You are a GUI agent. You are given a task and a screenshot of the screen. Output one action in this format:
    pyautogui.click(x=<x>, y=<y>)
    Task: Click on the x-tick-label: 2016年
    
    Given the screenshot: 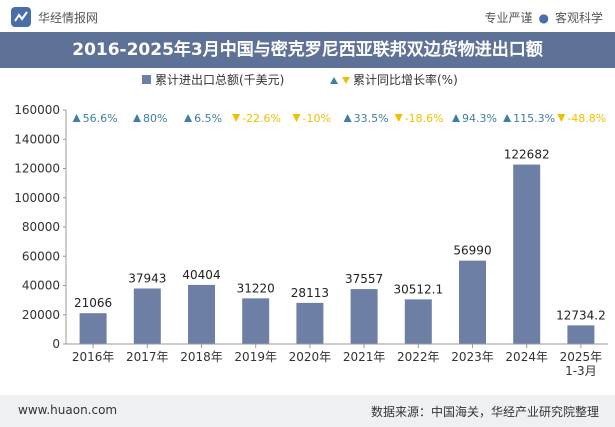 What is the action you would take?
    pyautogui.click(x=93, y=357)
    